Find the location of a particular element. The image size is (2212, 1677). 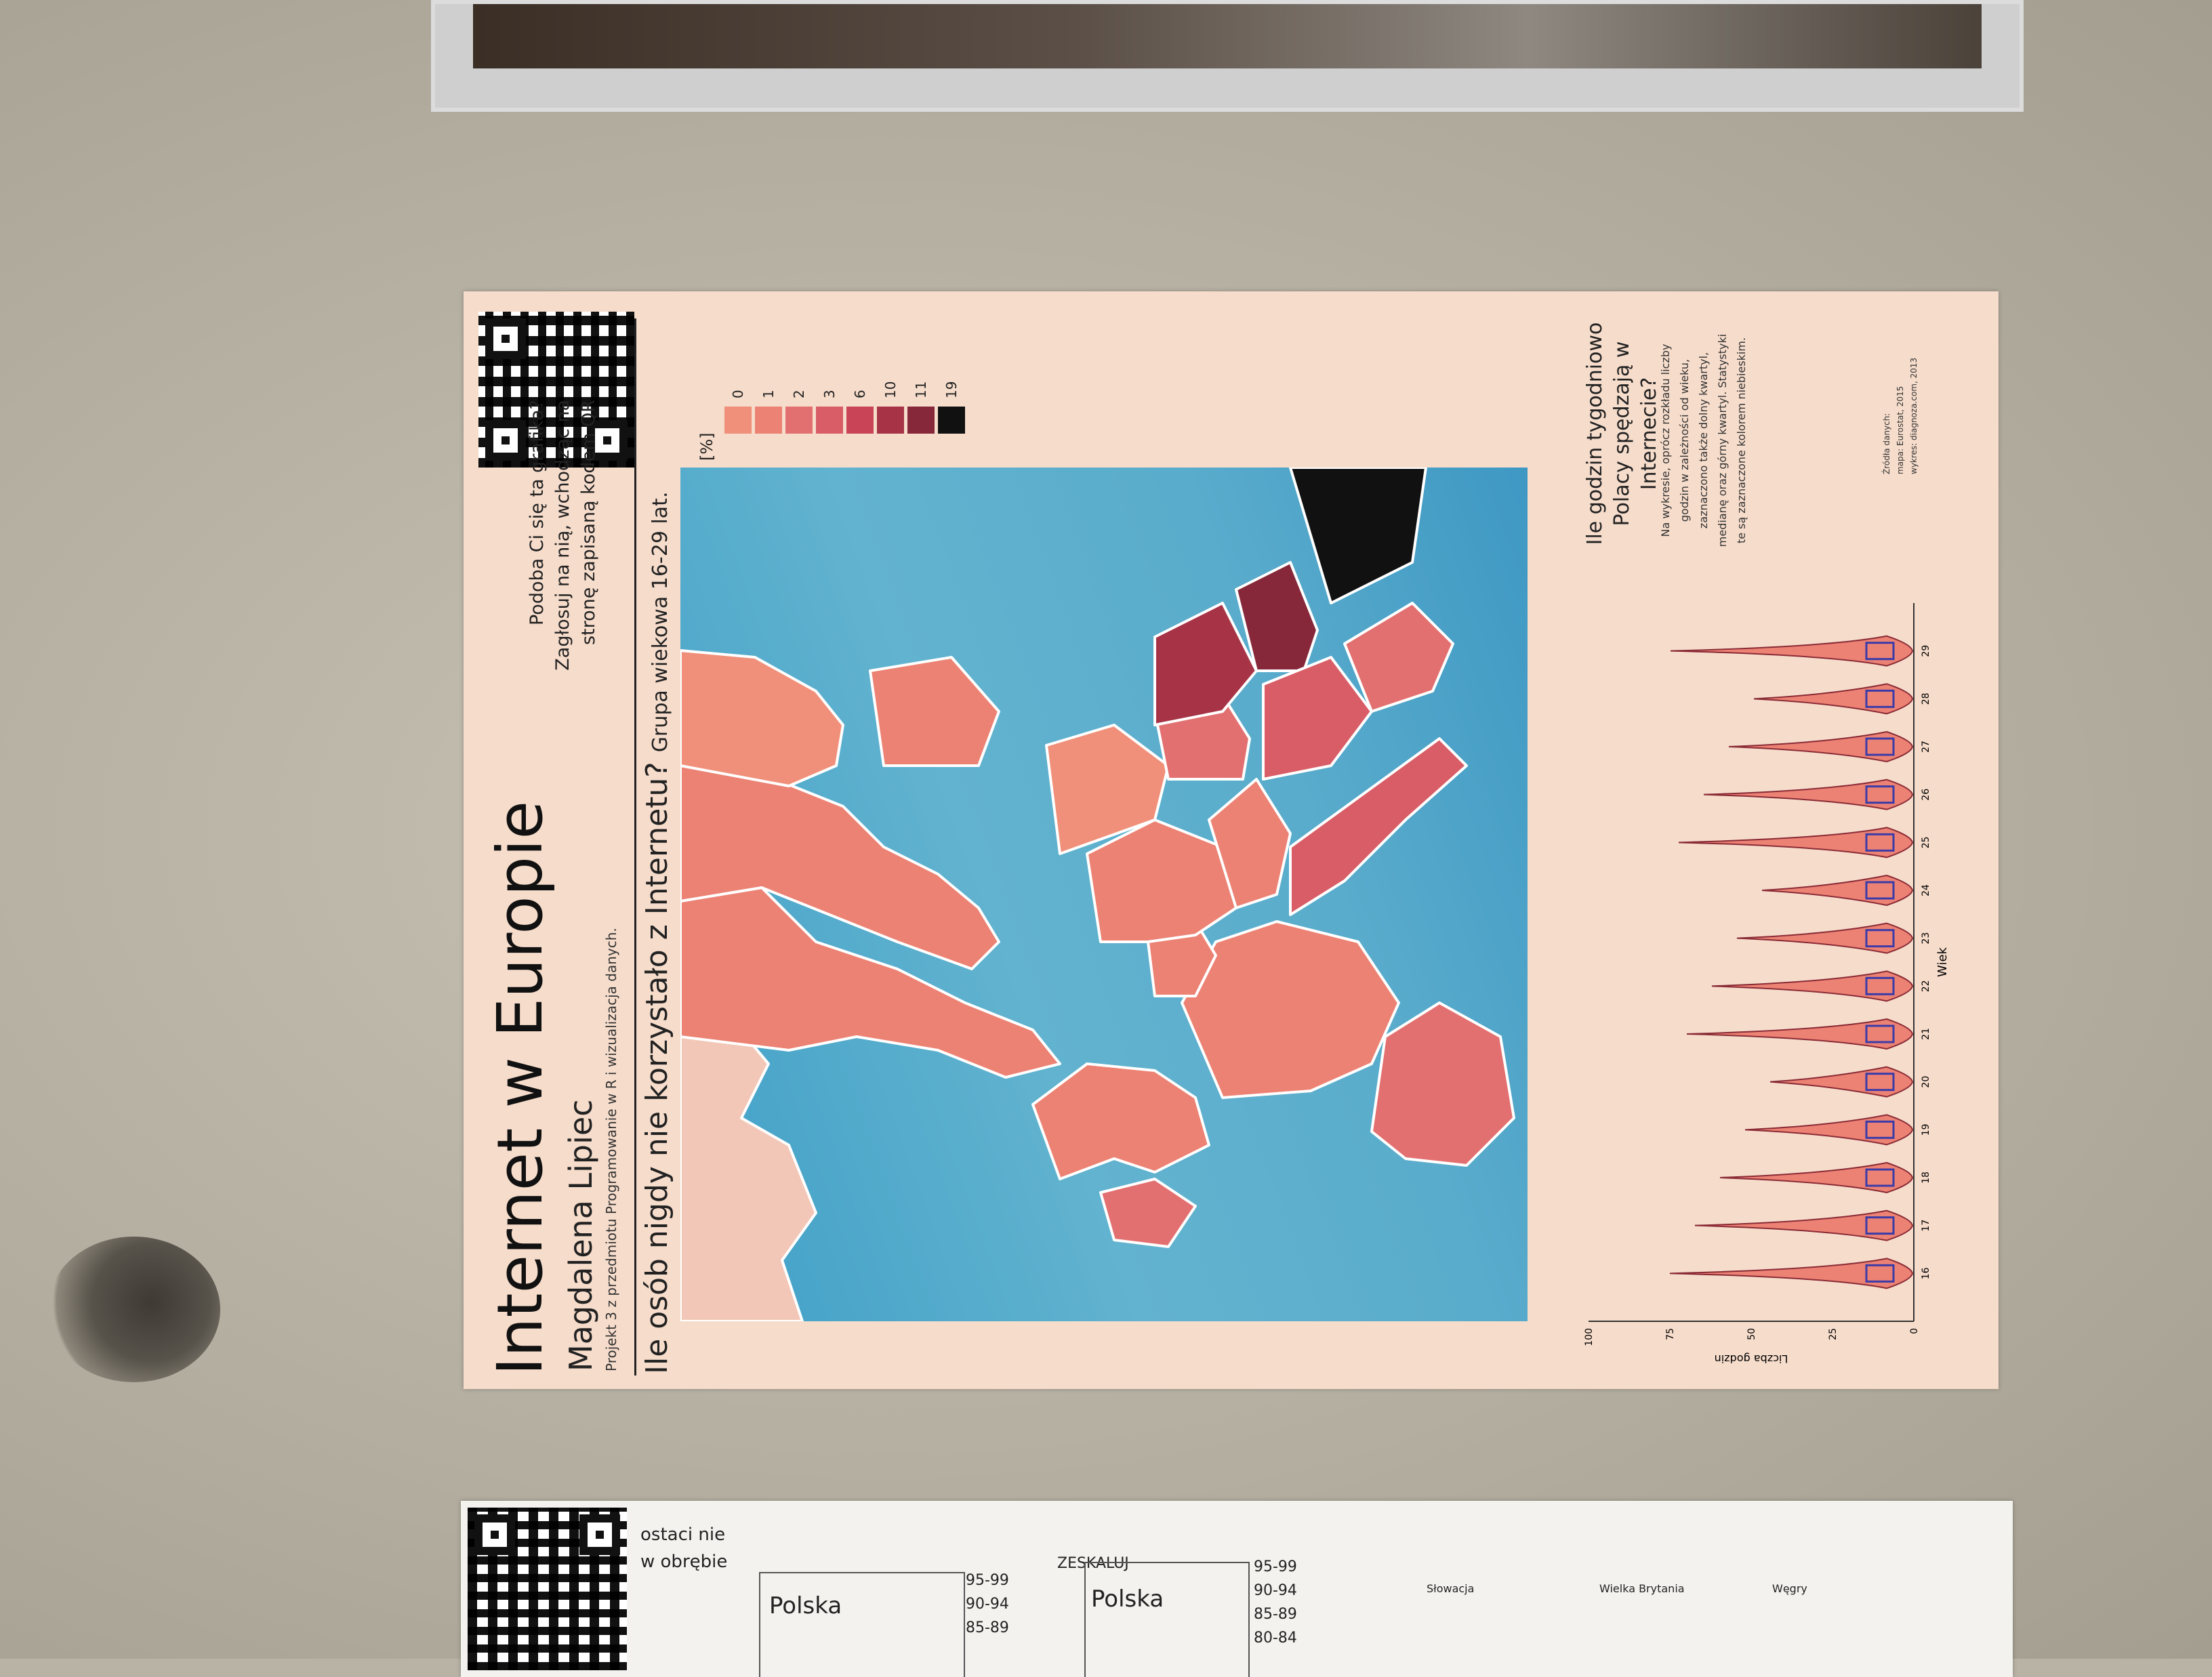

violin-age-25: 25 is located at coordinates (1805, 842).